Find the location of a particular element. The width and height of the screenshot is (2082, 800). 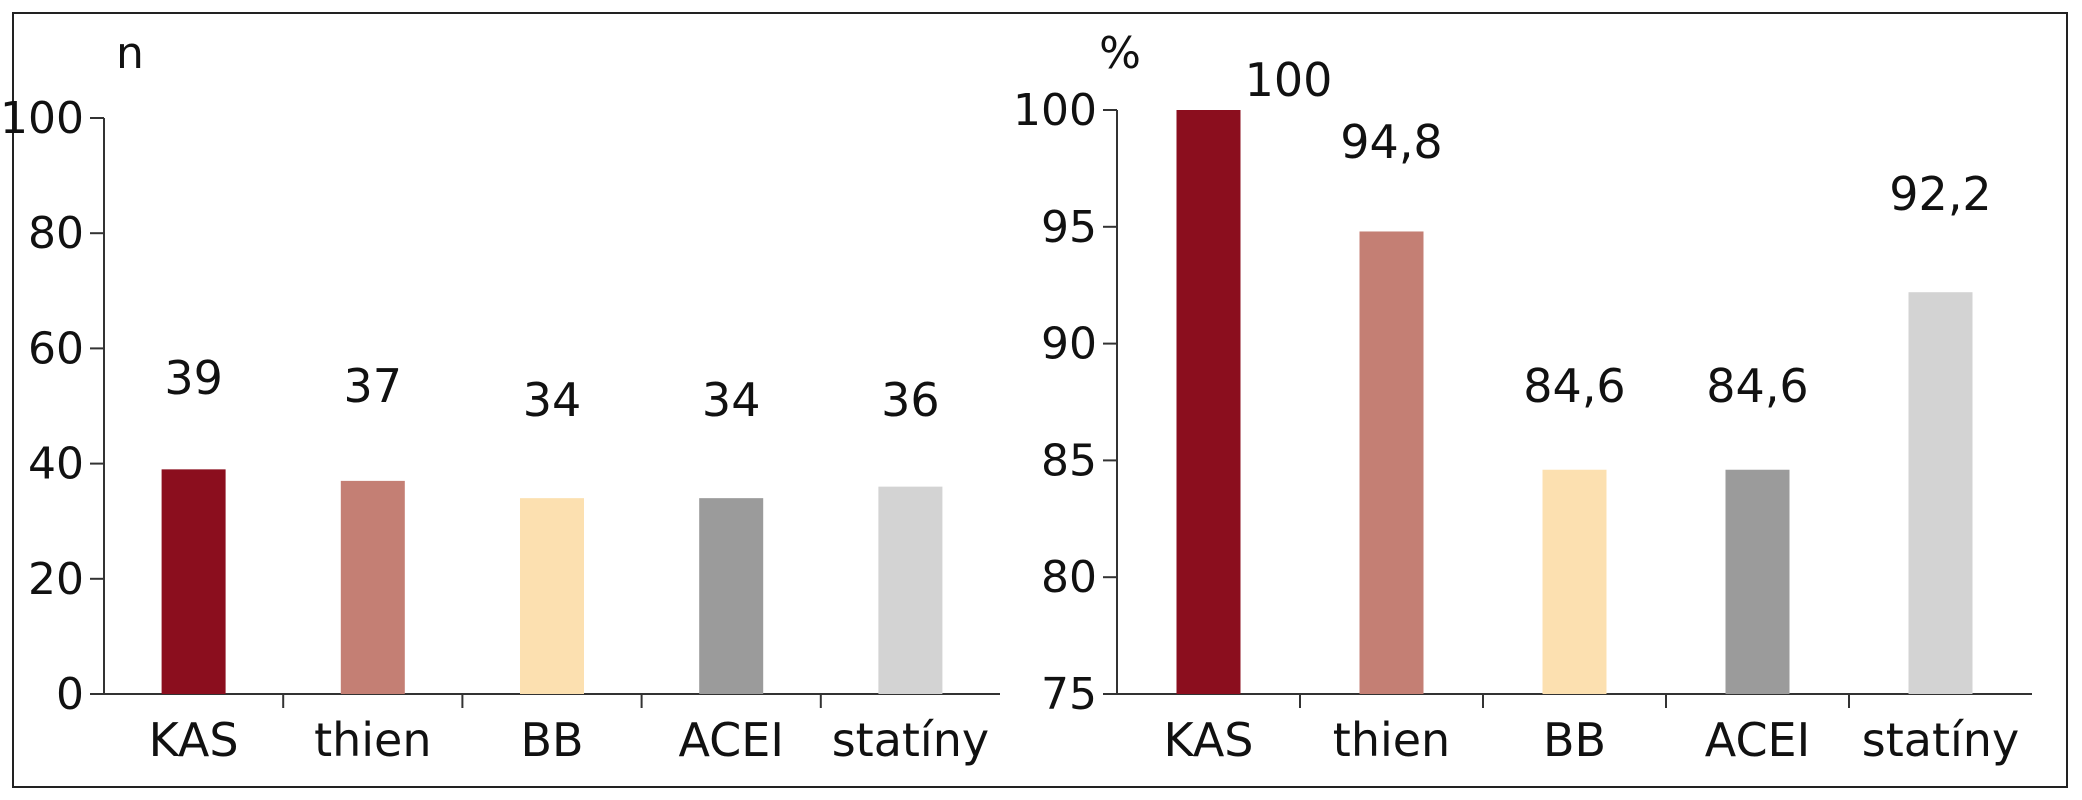

value-label: 92,2 is located at coordinates (1940, 194).